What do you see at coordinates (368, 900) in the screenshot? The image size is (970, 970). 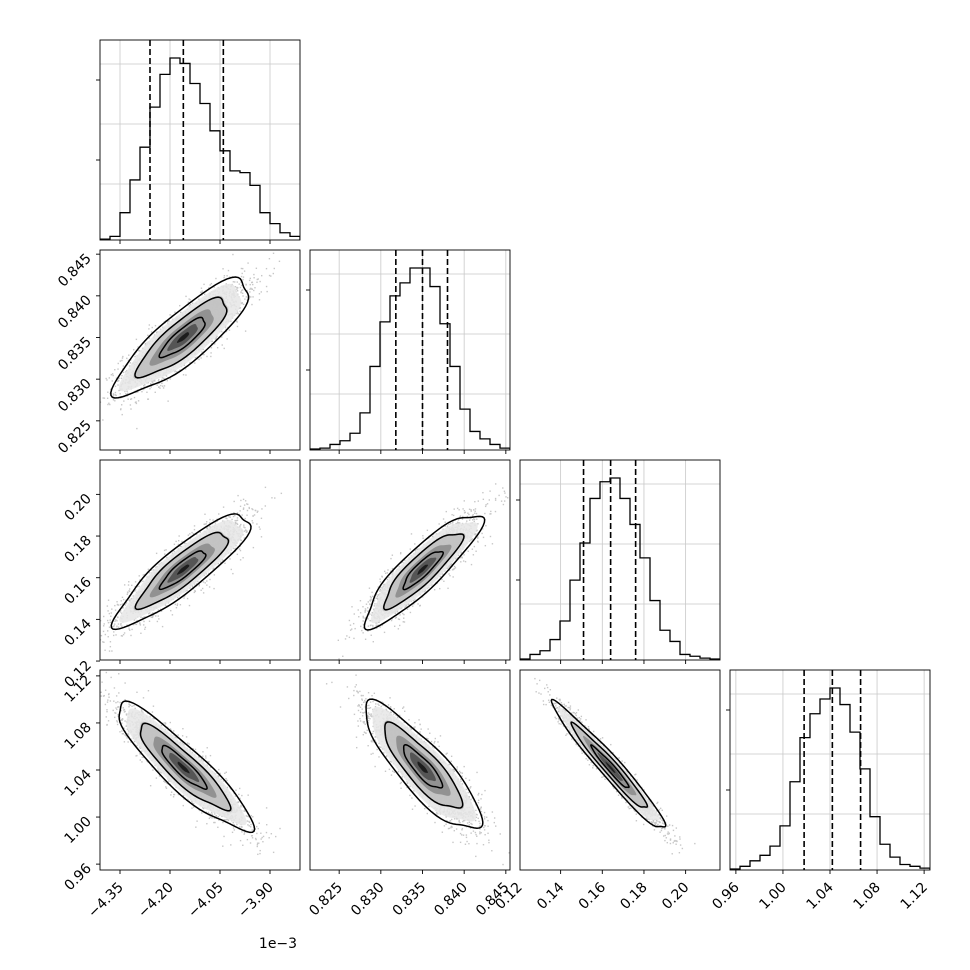 I see `x-tick-label: 0.830` at bounding box center [368, 900].